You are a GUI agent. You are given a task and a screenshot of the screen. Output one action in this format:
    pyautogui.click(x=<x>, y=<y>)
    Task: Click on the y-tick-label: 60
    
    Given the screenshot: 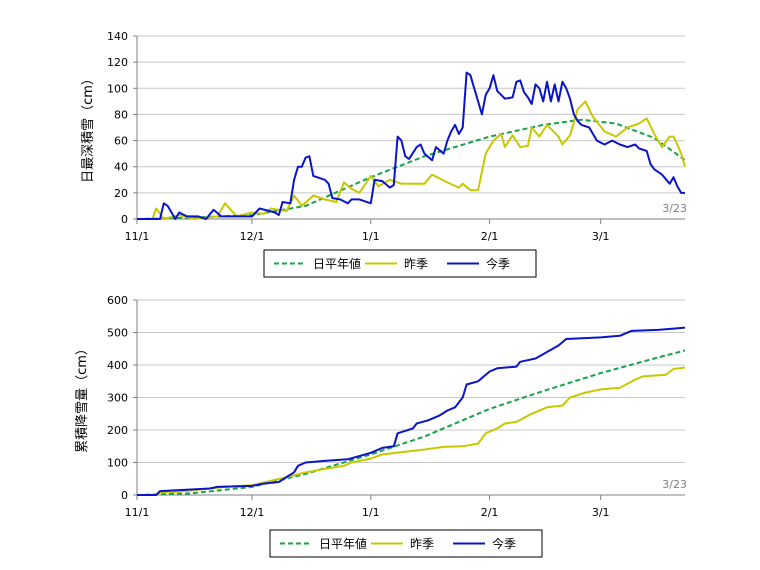 What is the action you would take?
    pyautogui.click(x=121, y=141)
    